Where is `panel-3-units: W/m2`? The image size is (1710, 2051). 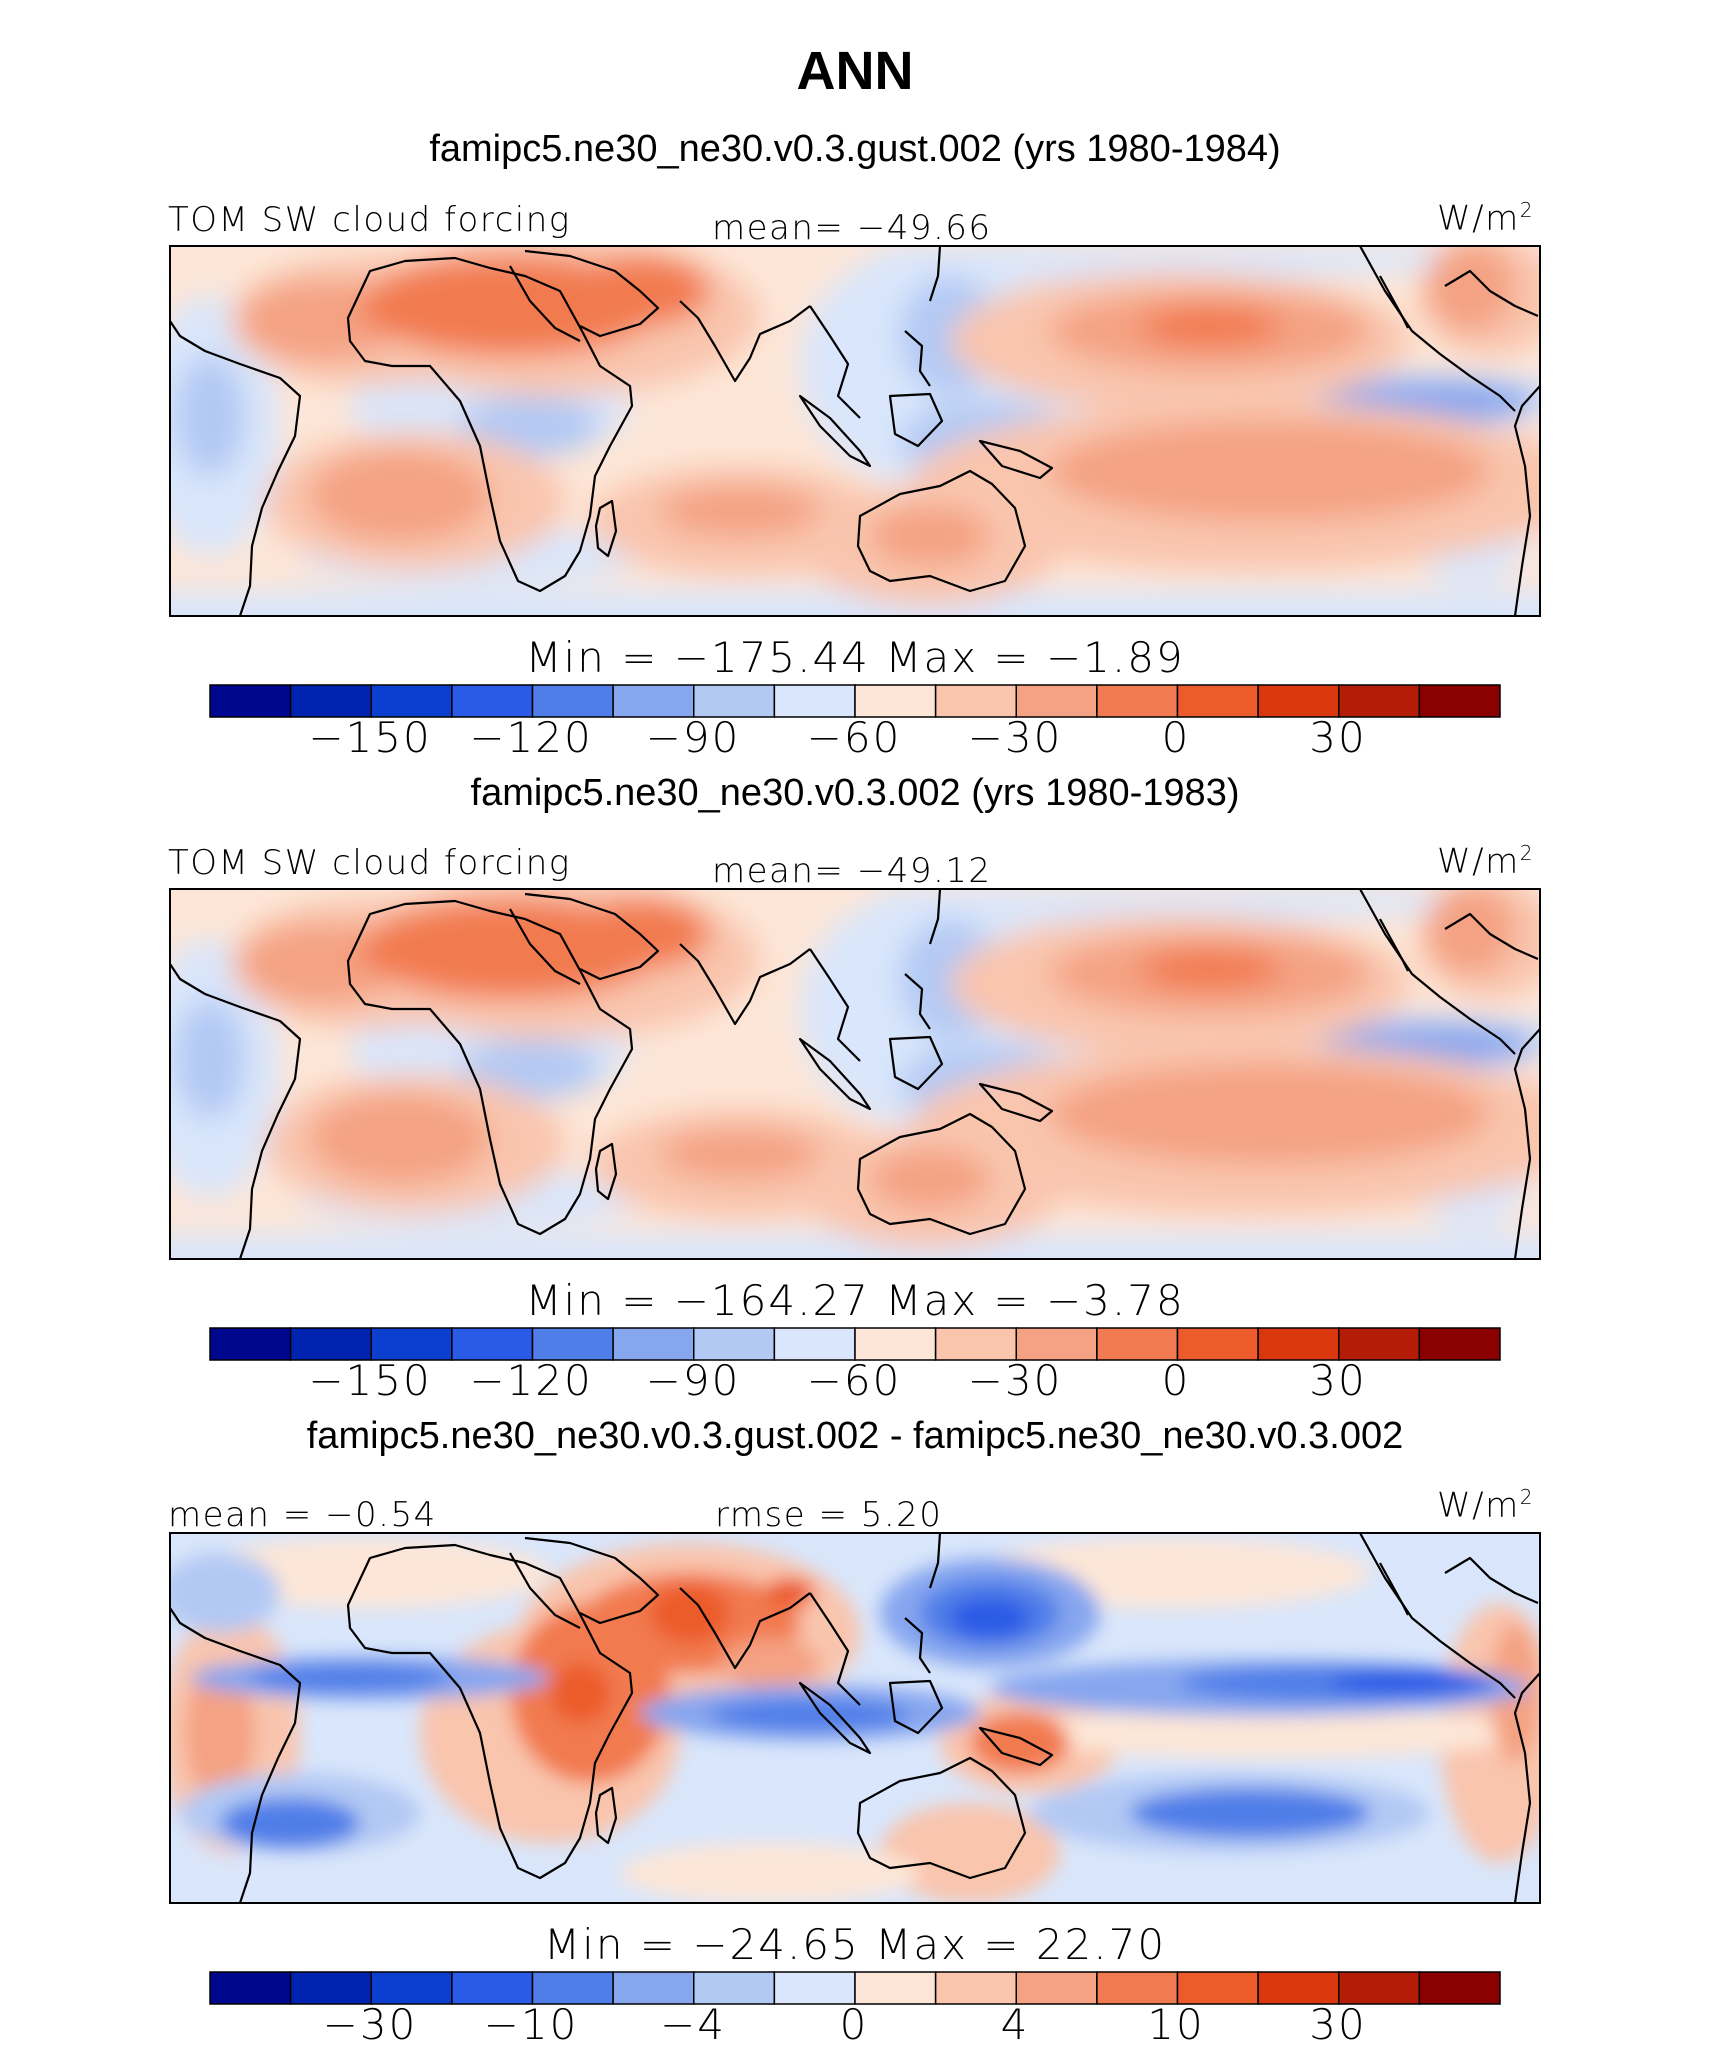
panel-3-units: W/m2 is located at coordinates (1485, 1505).